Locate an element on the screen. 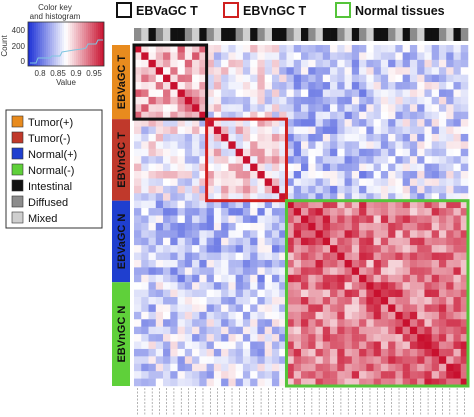 This screenshot has height=417, width=474. group-bar-fill is located at coordinates (121, 334).